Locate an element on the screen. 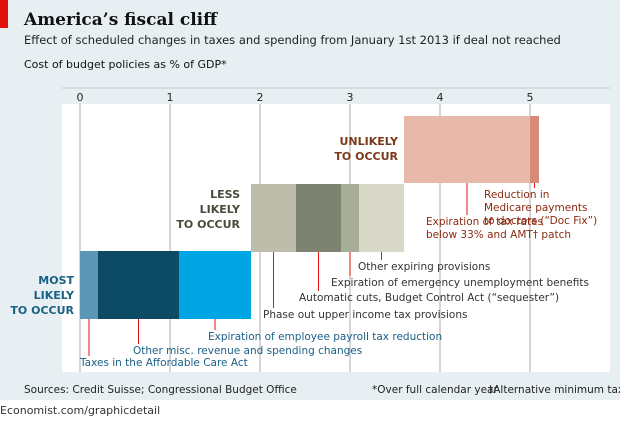 Image resolution: width=620 pixels, height=421 pixels. segment-label: Other expiring provisions is located at coordinates (424, 267).